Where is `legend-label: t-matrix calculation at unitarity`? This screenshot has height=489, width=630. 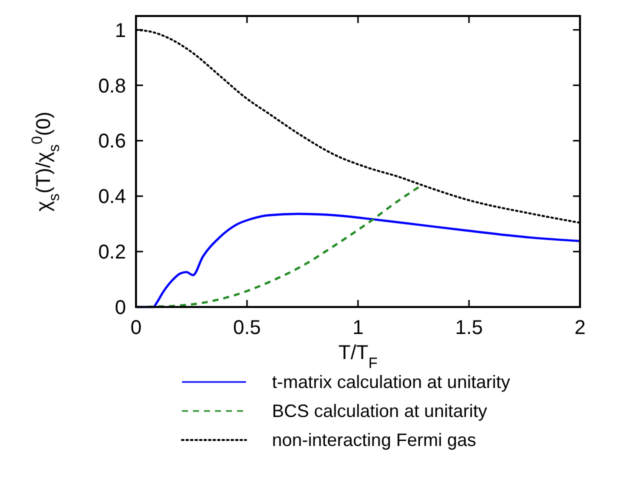 legend-label: t-matrix calculation at unitarity is located at coordinates (391, 382).